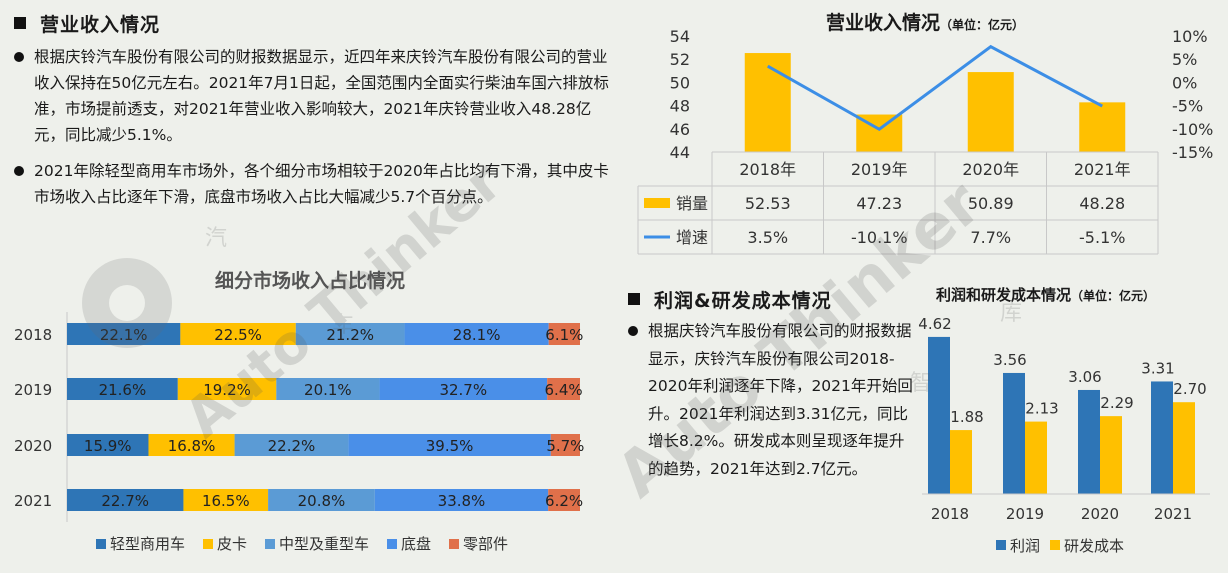  What do you see at coordinates (680, 82) in the screenshot?
I see `revenue-y-tick: 50` at bounding box center [680, 82].